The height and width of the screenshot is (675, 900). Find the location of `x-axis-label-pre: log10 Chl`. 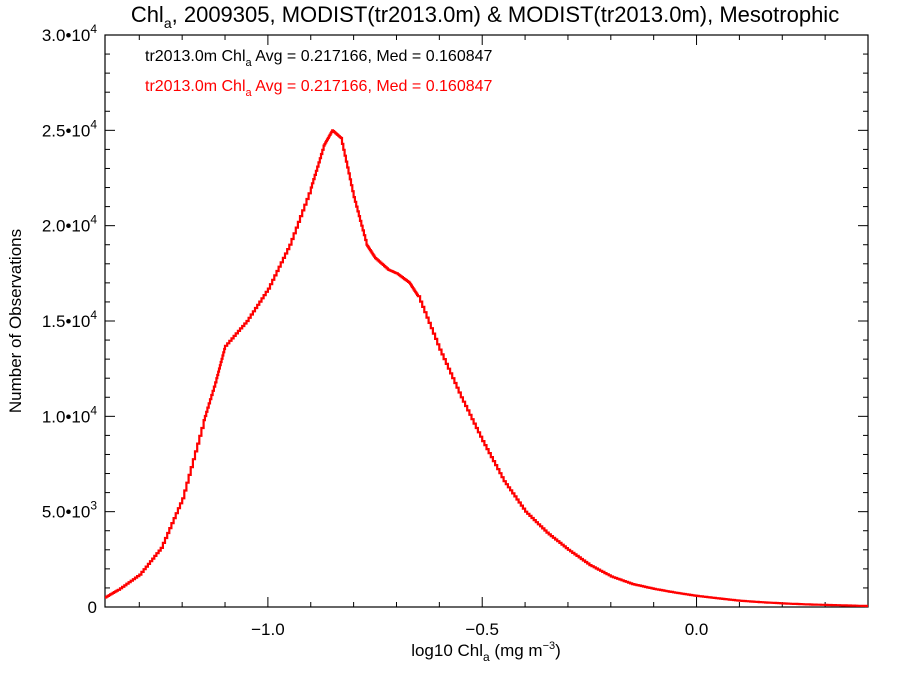

x-axis-label-pre: log10 Chl is located at coordinates (447, 650).